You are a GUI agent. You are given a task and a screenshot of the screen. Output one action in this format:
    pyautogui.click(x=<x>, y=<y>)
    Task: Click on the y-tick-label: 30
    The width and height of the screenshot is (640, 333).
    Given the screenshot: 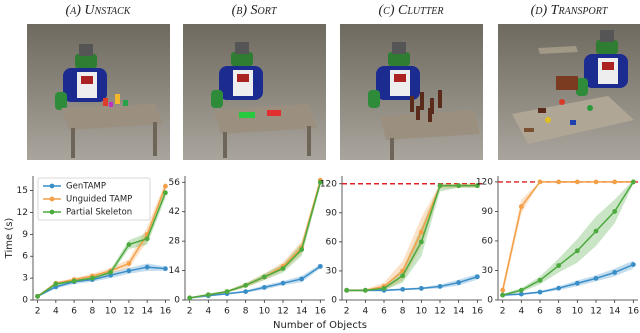 What is the action you would take?
    pyautogui.click(x=488, y=271)
    